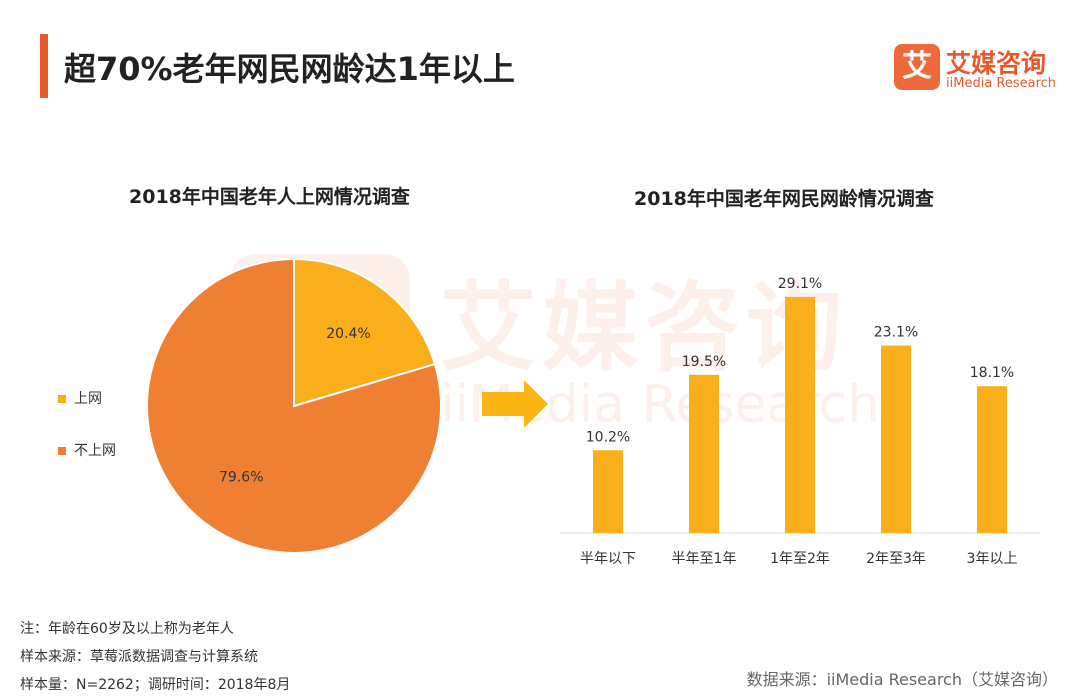  I want to click on bar-value-label-5: 18.1%, so click(992, 373).